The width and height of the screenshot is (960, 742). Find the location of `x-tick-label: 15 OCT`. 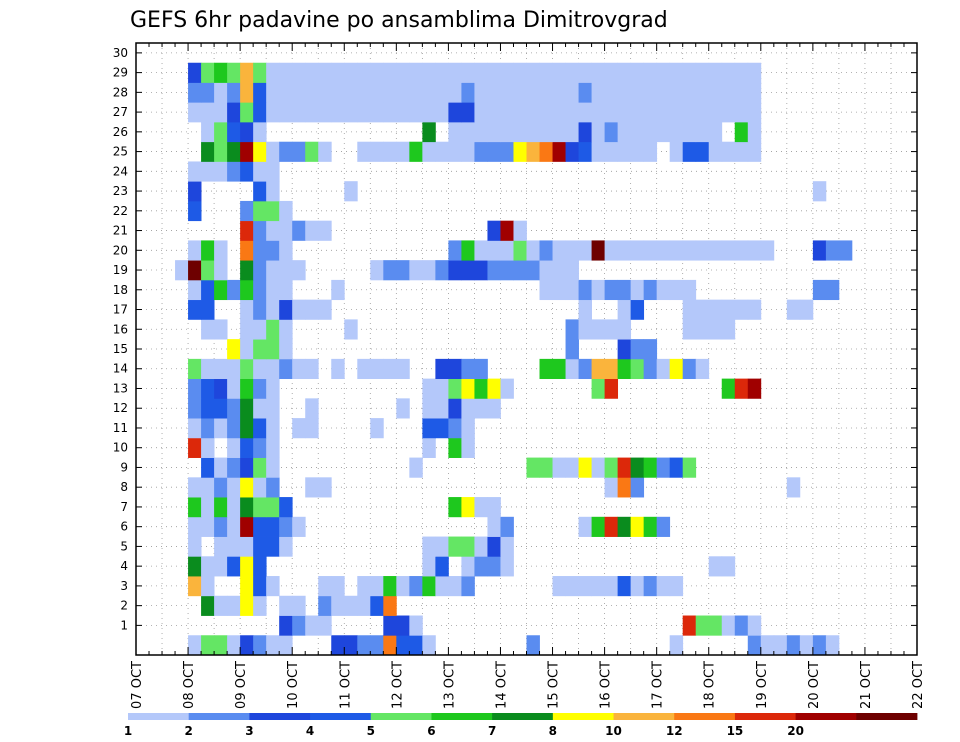

x-tick-label: 15 OCT is located at coordinates (554, 685).